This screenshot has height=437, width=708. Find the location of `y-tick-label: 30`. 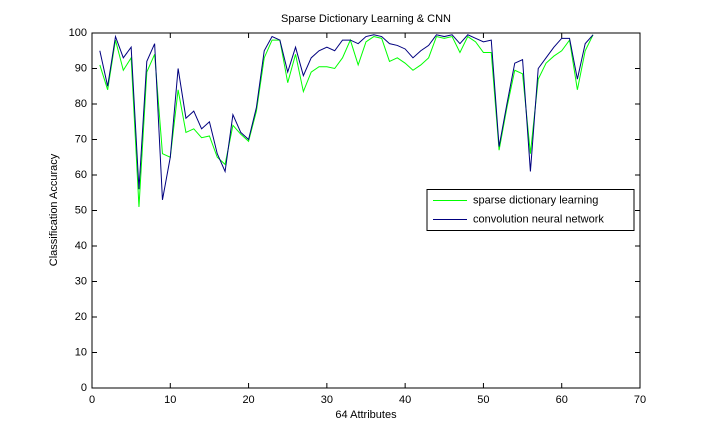

y-tick-label: 30 is located at coordinates (81, 281).